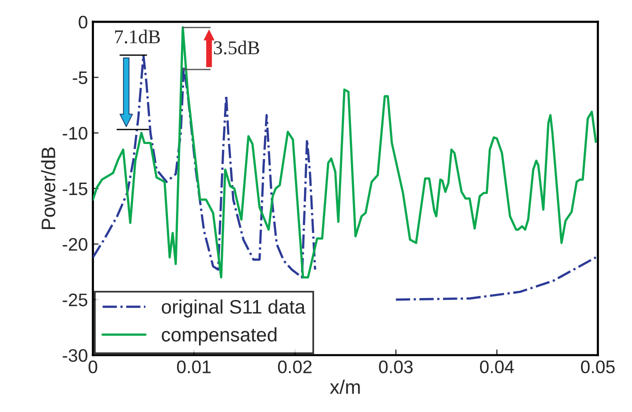  I want to click on y-tick-label: -5, so click(80, 78).